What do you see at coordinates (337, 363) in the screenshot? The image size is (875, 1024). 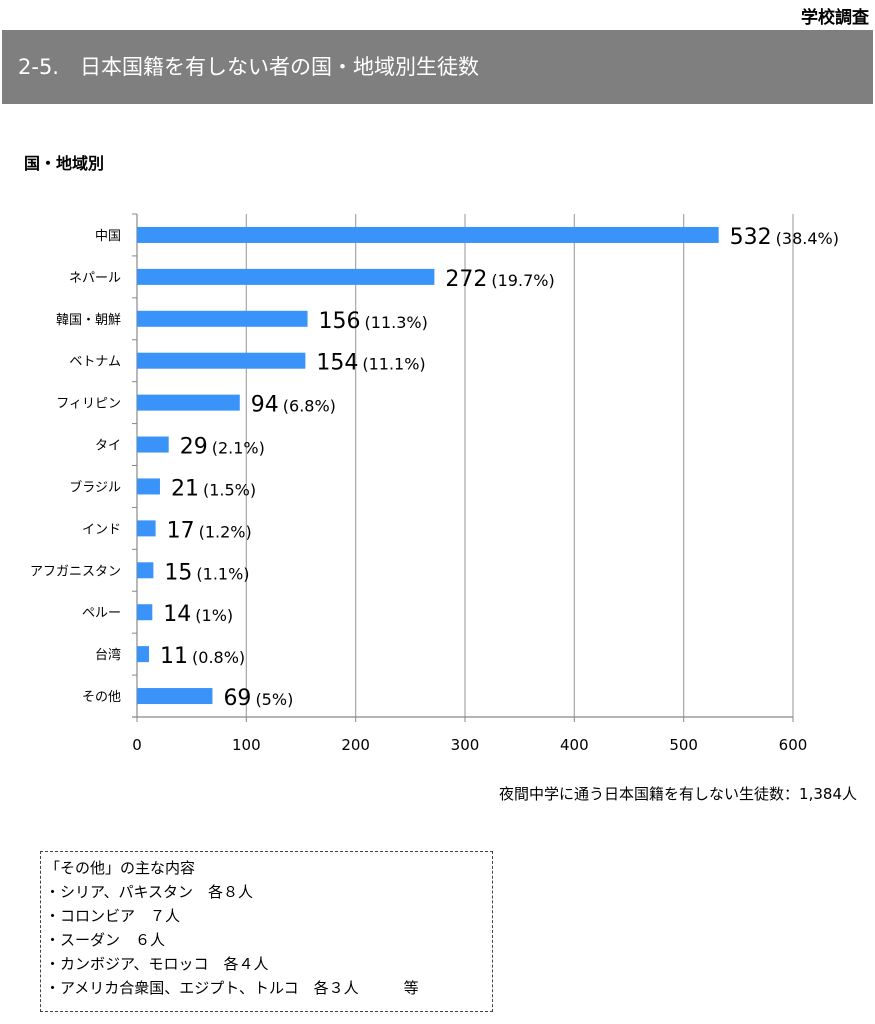 I see `value-label: 154` at bounding box center [337, 363].